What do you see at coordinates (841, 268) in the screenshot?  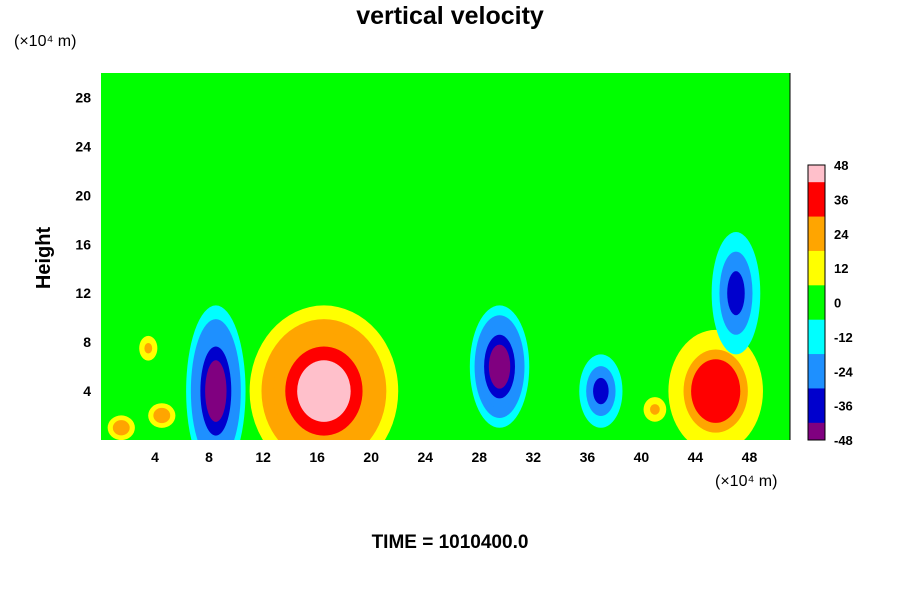 I see `colorbar-tick-label: 12` at bounding box center [841, 268].